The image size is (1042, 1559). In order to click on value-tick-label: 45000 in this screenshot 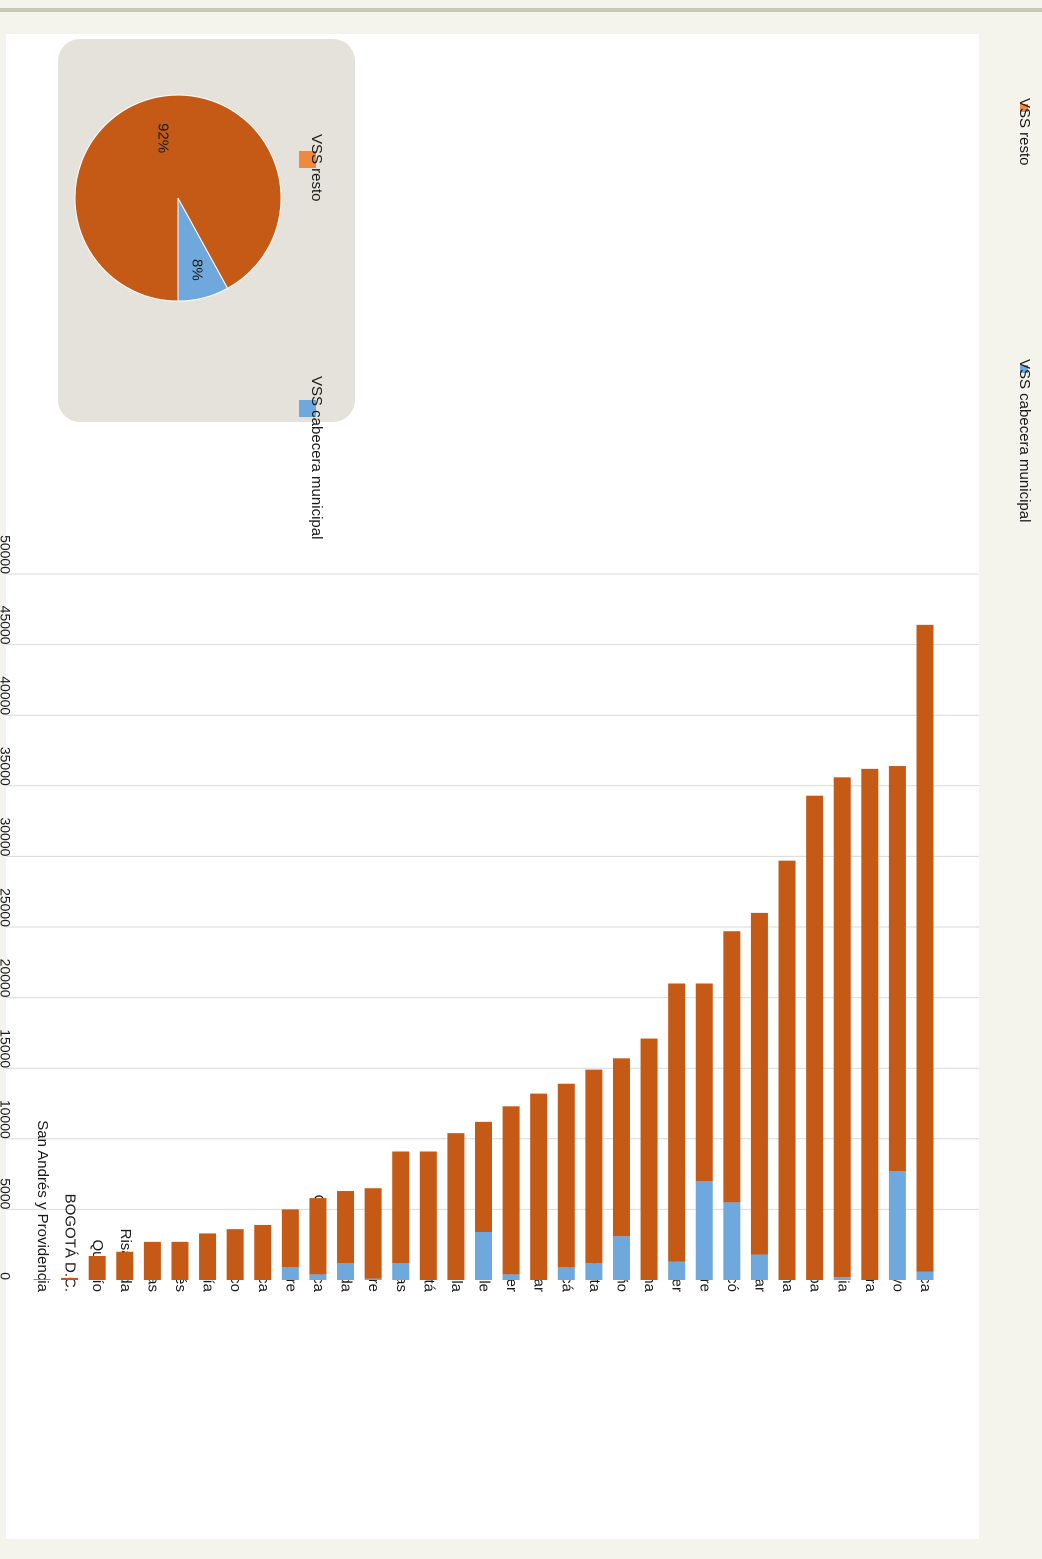, I will do `click(6, 625)`.